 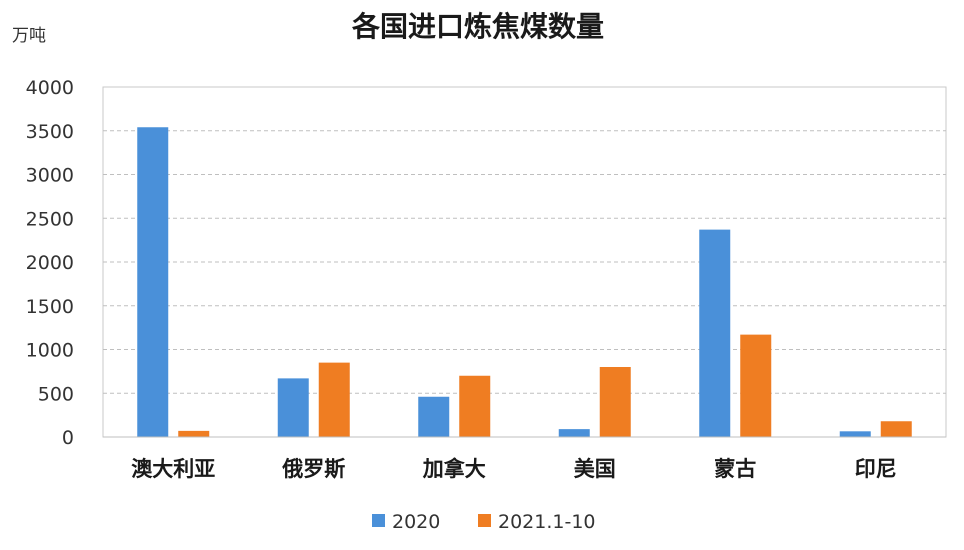 What do you see at coordinates (50, 219) in the screenshot?
I see `y-tick-label: 2500` at bounding box center [50, 219].